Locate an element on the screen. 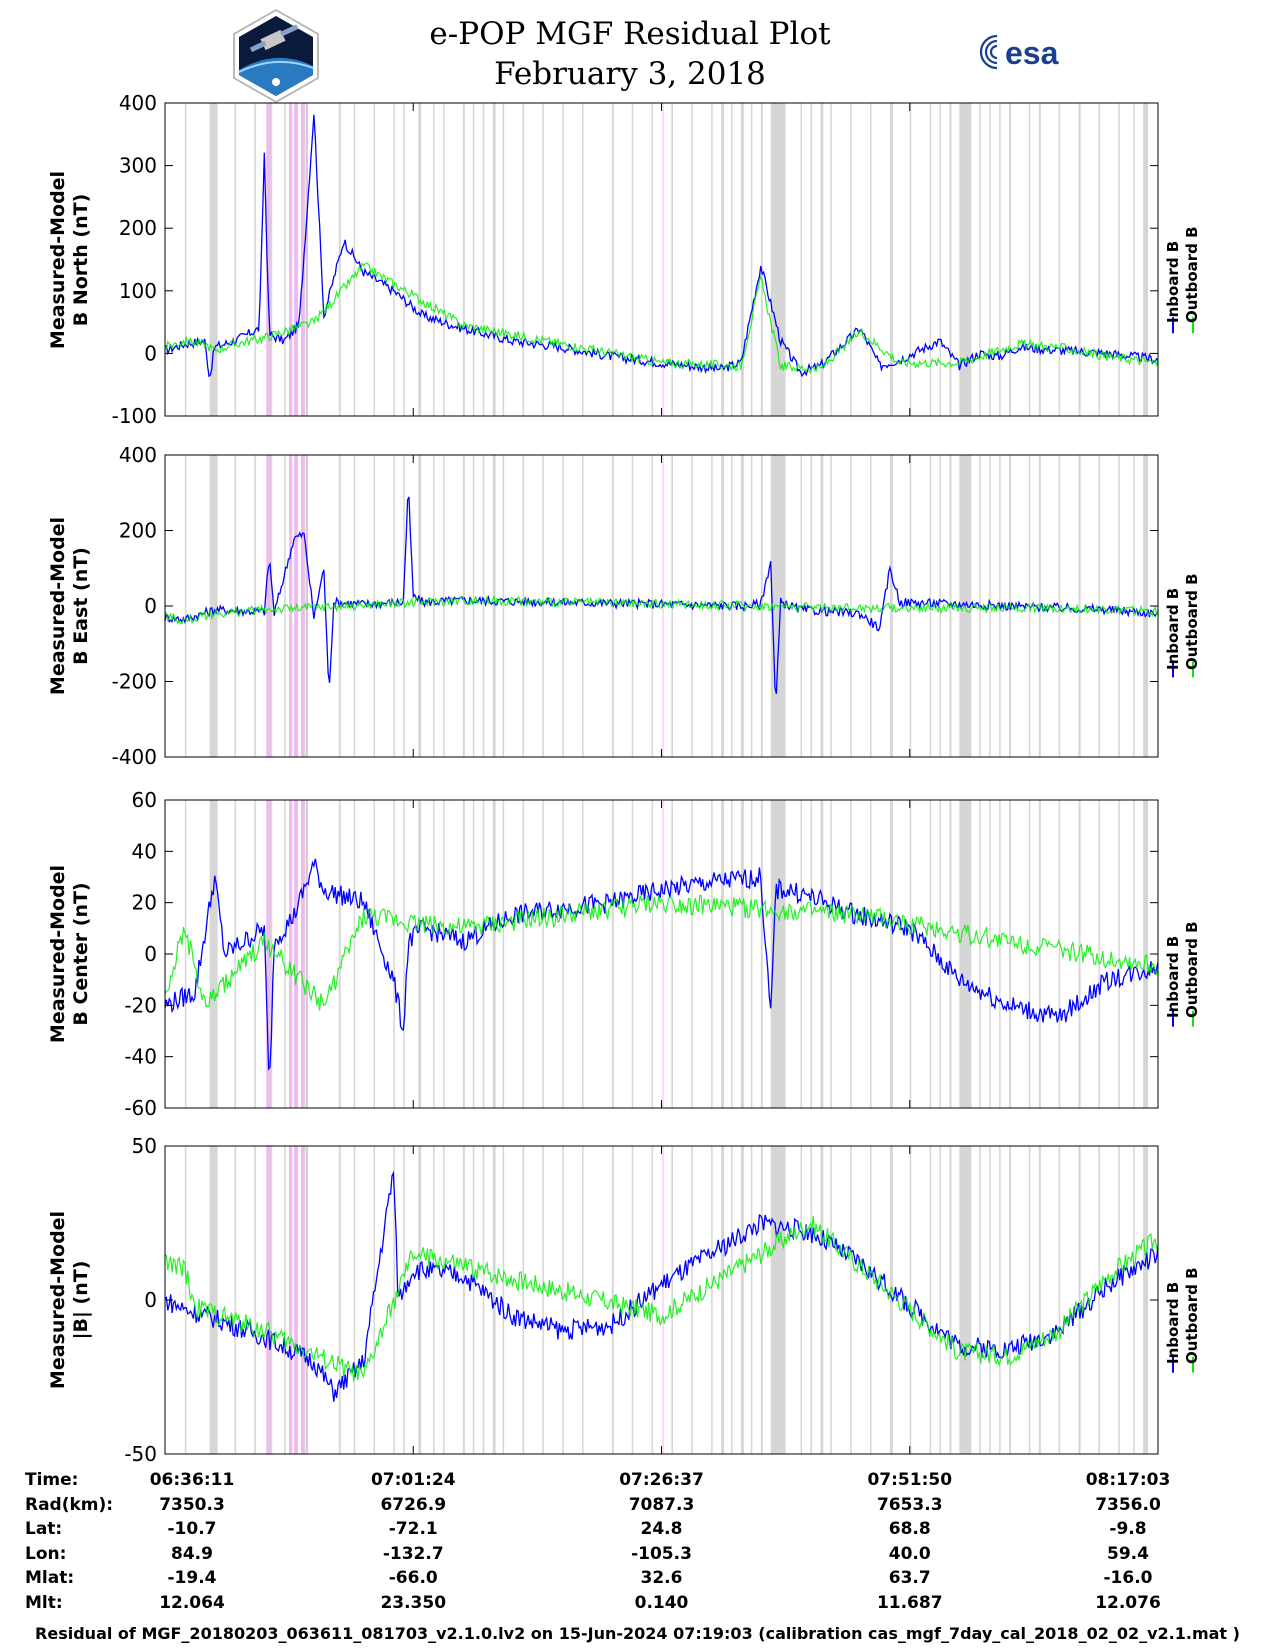  y-tick-label: 400 is located at coordinates (138, 103).